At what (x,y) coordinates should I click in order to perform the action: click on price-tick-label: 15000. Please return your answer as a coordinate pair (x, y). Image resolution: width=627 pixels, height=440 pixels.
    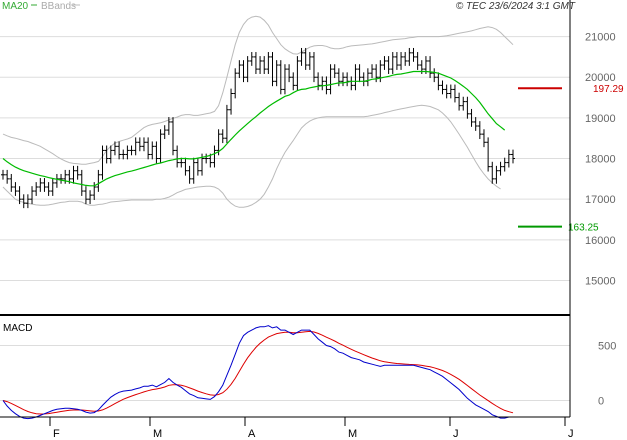
    Looking at the image, I should click on (600, 281).